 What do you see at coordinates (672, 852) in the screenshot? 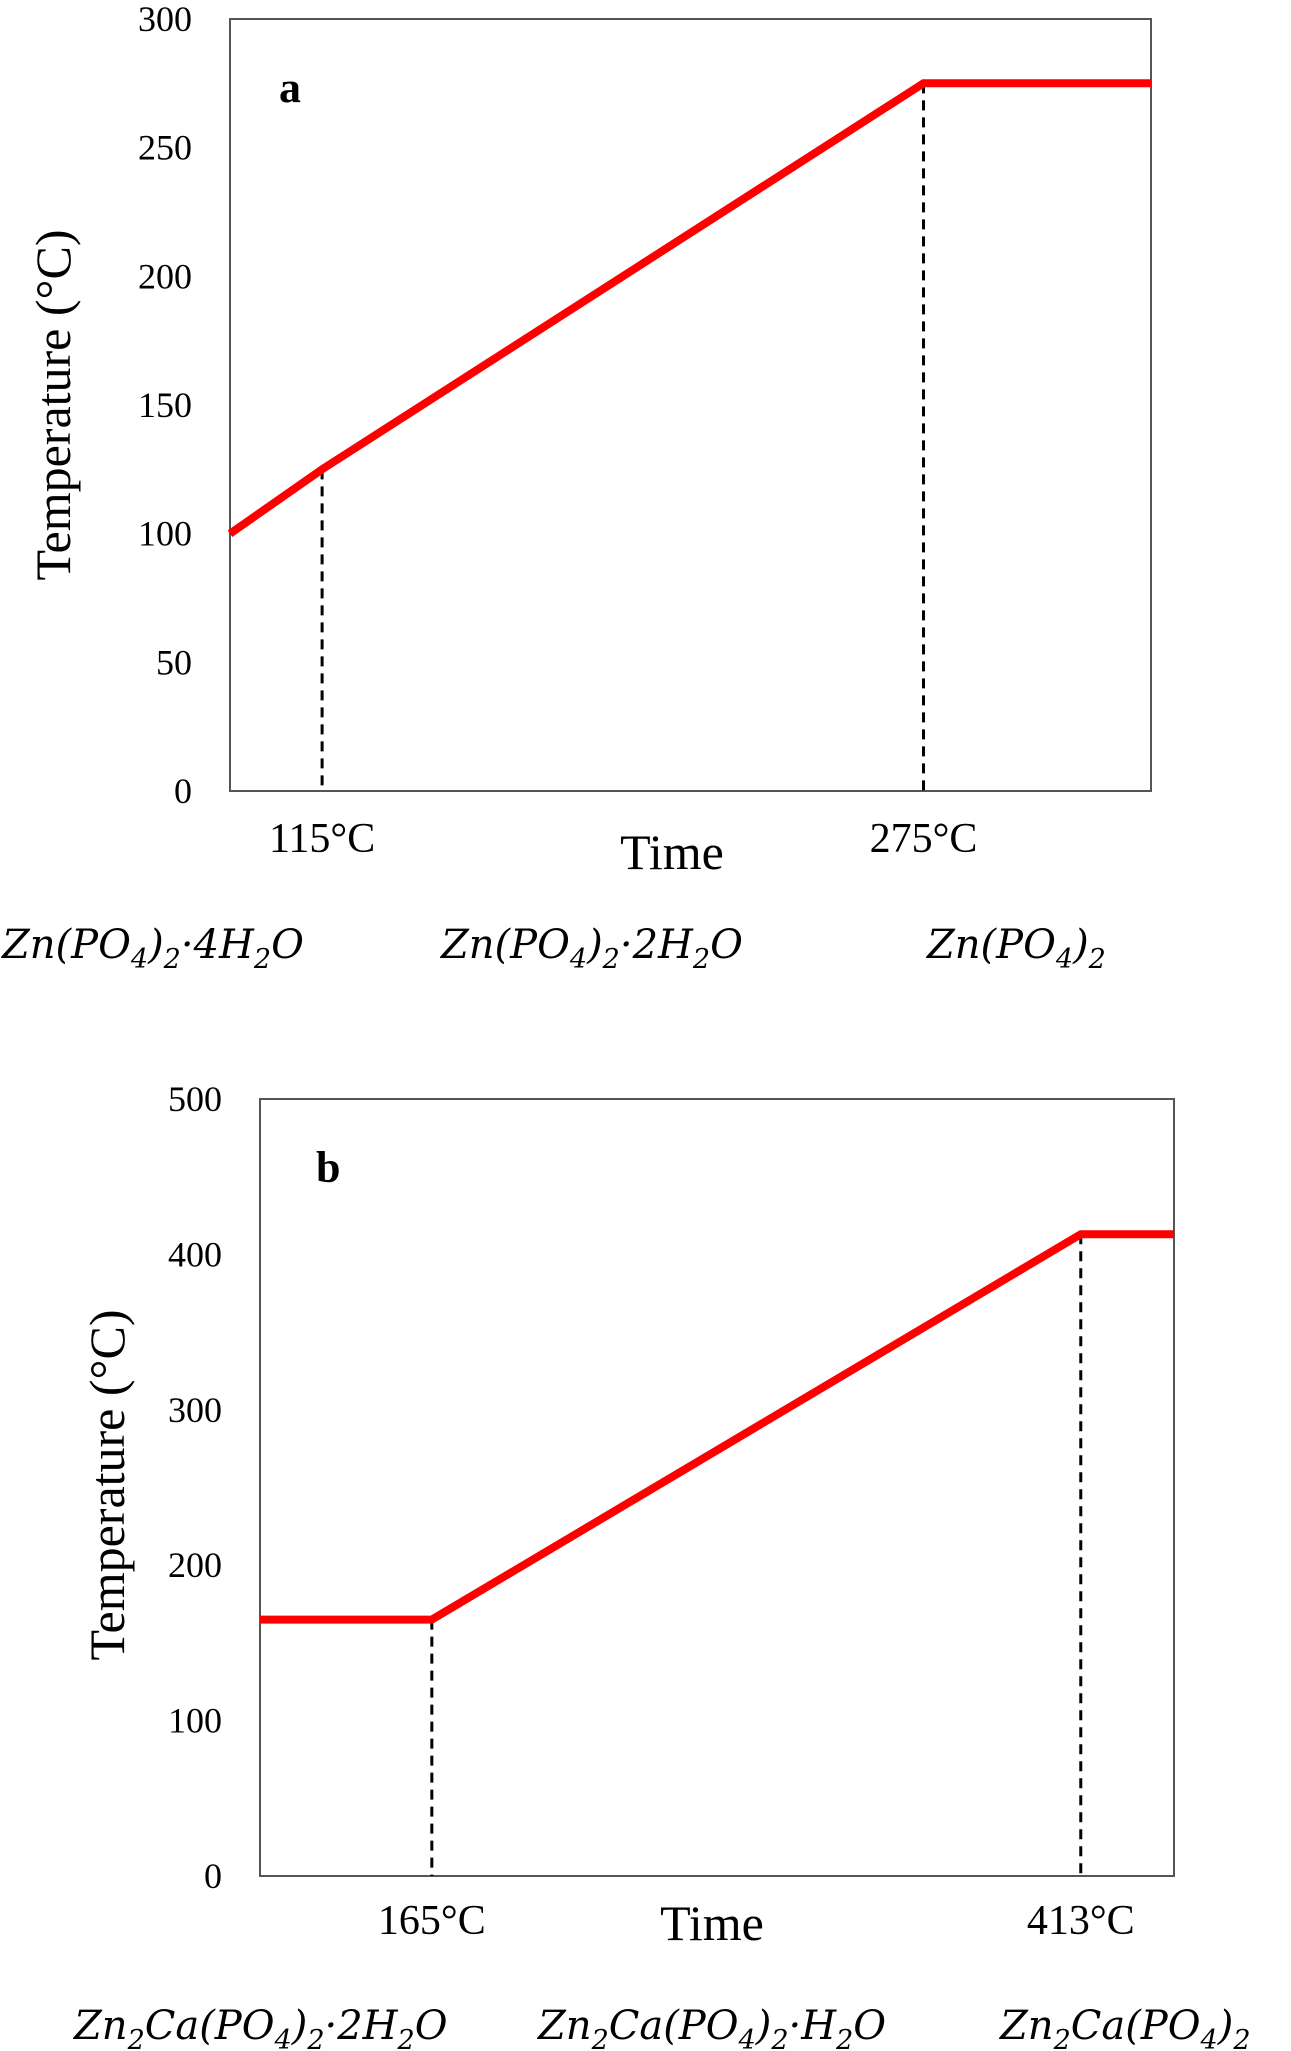
I see `x-axis-label-a: Time` at bounding box center [672, 852].